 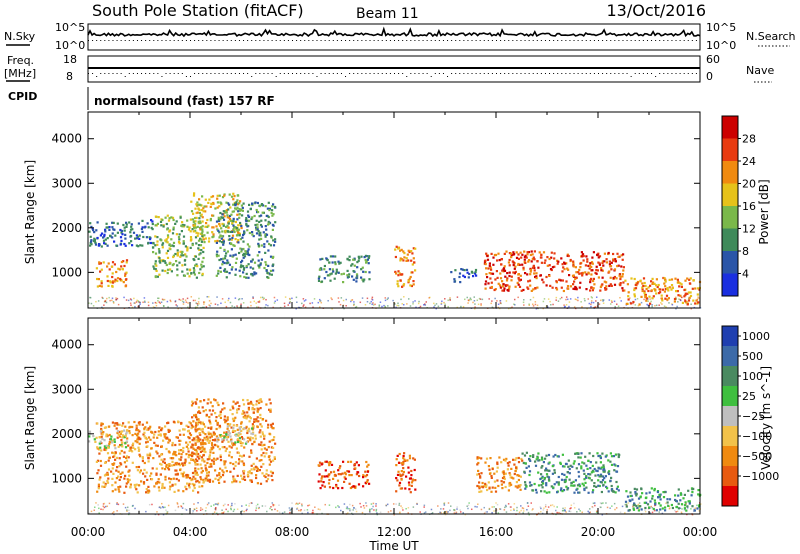 What do you see at coordinates (730, 127) in the screenshot?
I see `colorbar-swatch` at bounding box center [730, 127].